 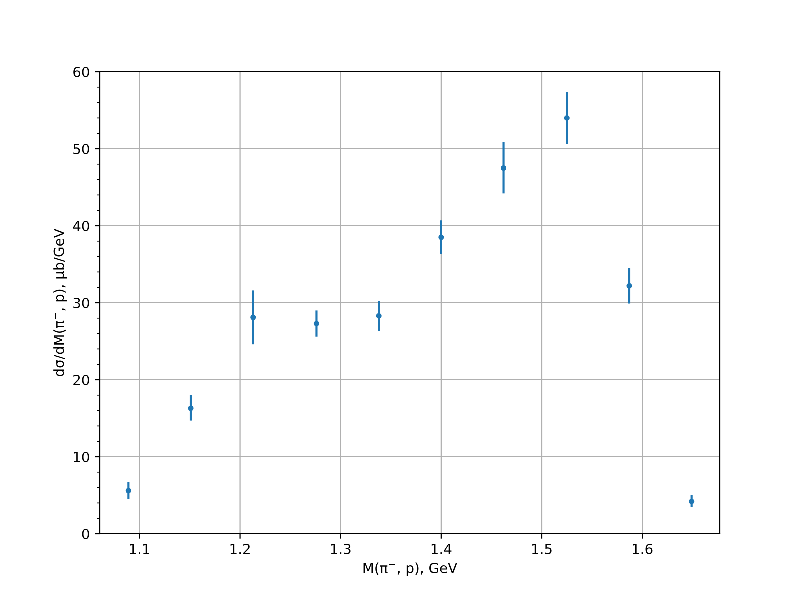 I want to click on y-tick-label: 10, so click(x=82, y=457).